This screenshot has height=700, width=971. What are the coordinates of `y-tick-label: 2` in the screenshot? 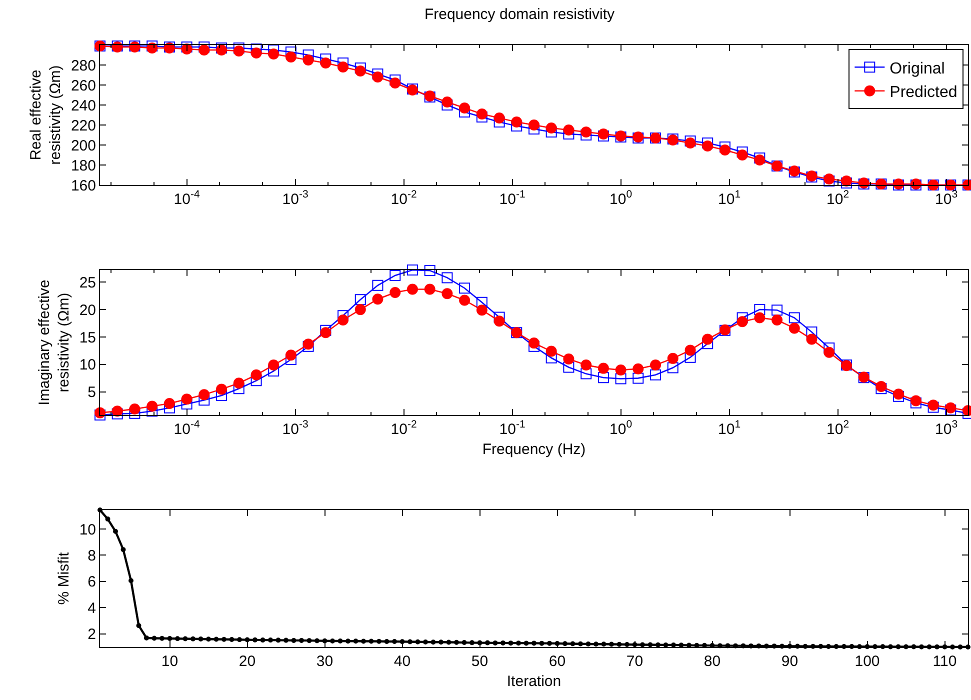 It's located at (92, 635).